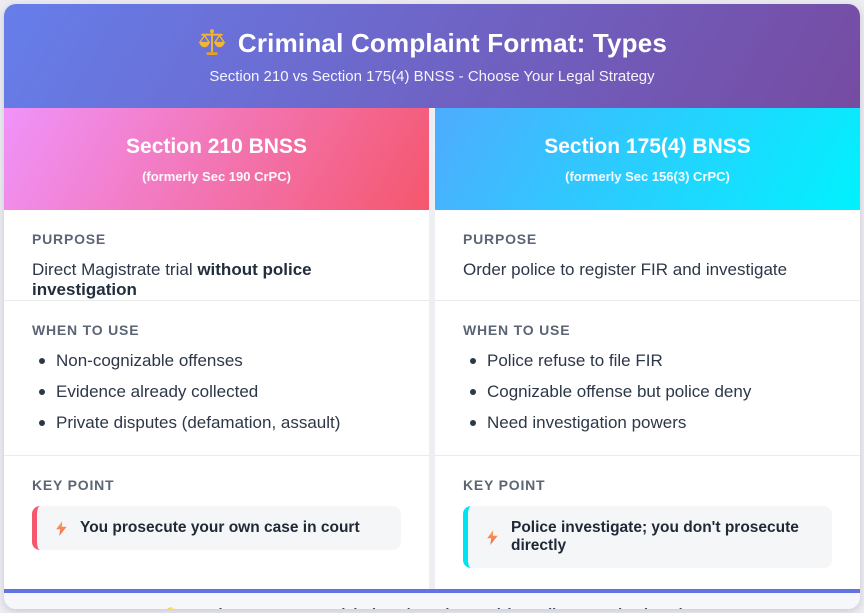 This screenshot has width=864, height=613. Describe the element at coordinates (216, 176) in the screenshot. I see `column-210-subtitle: (formerly Sec 190 CrPC)` at that location.